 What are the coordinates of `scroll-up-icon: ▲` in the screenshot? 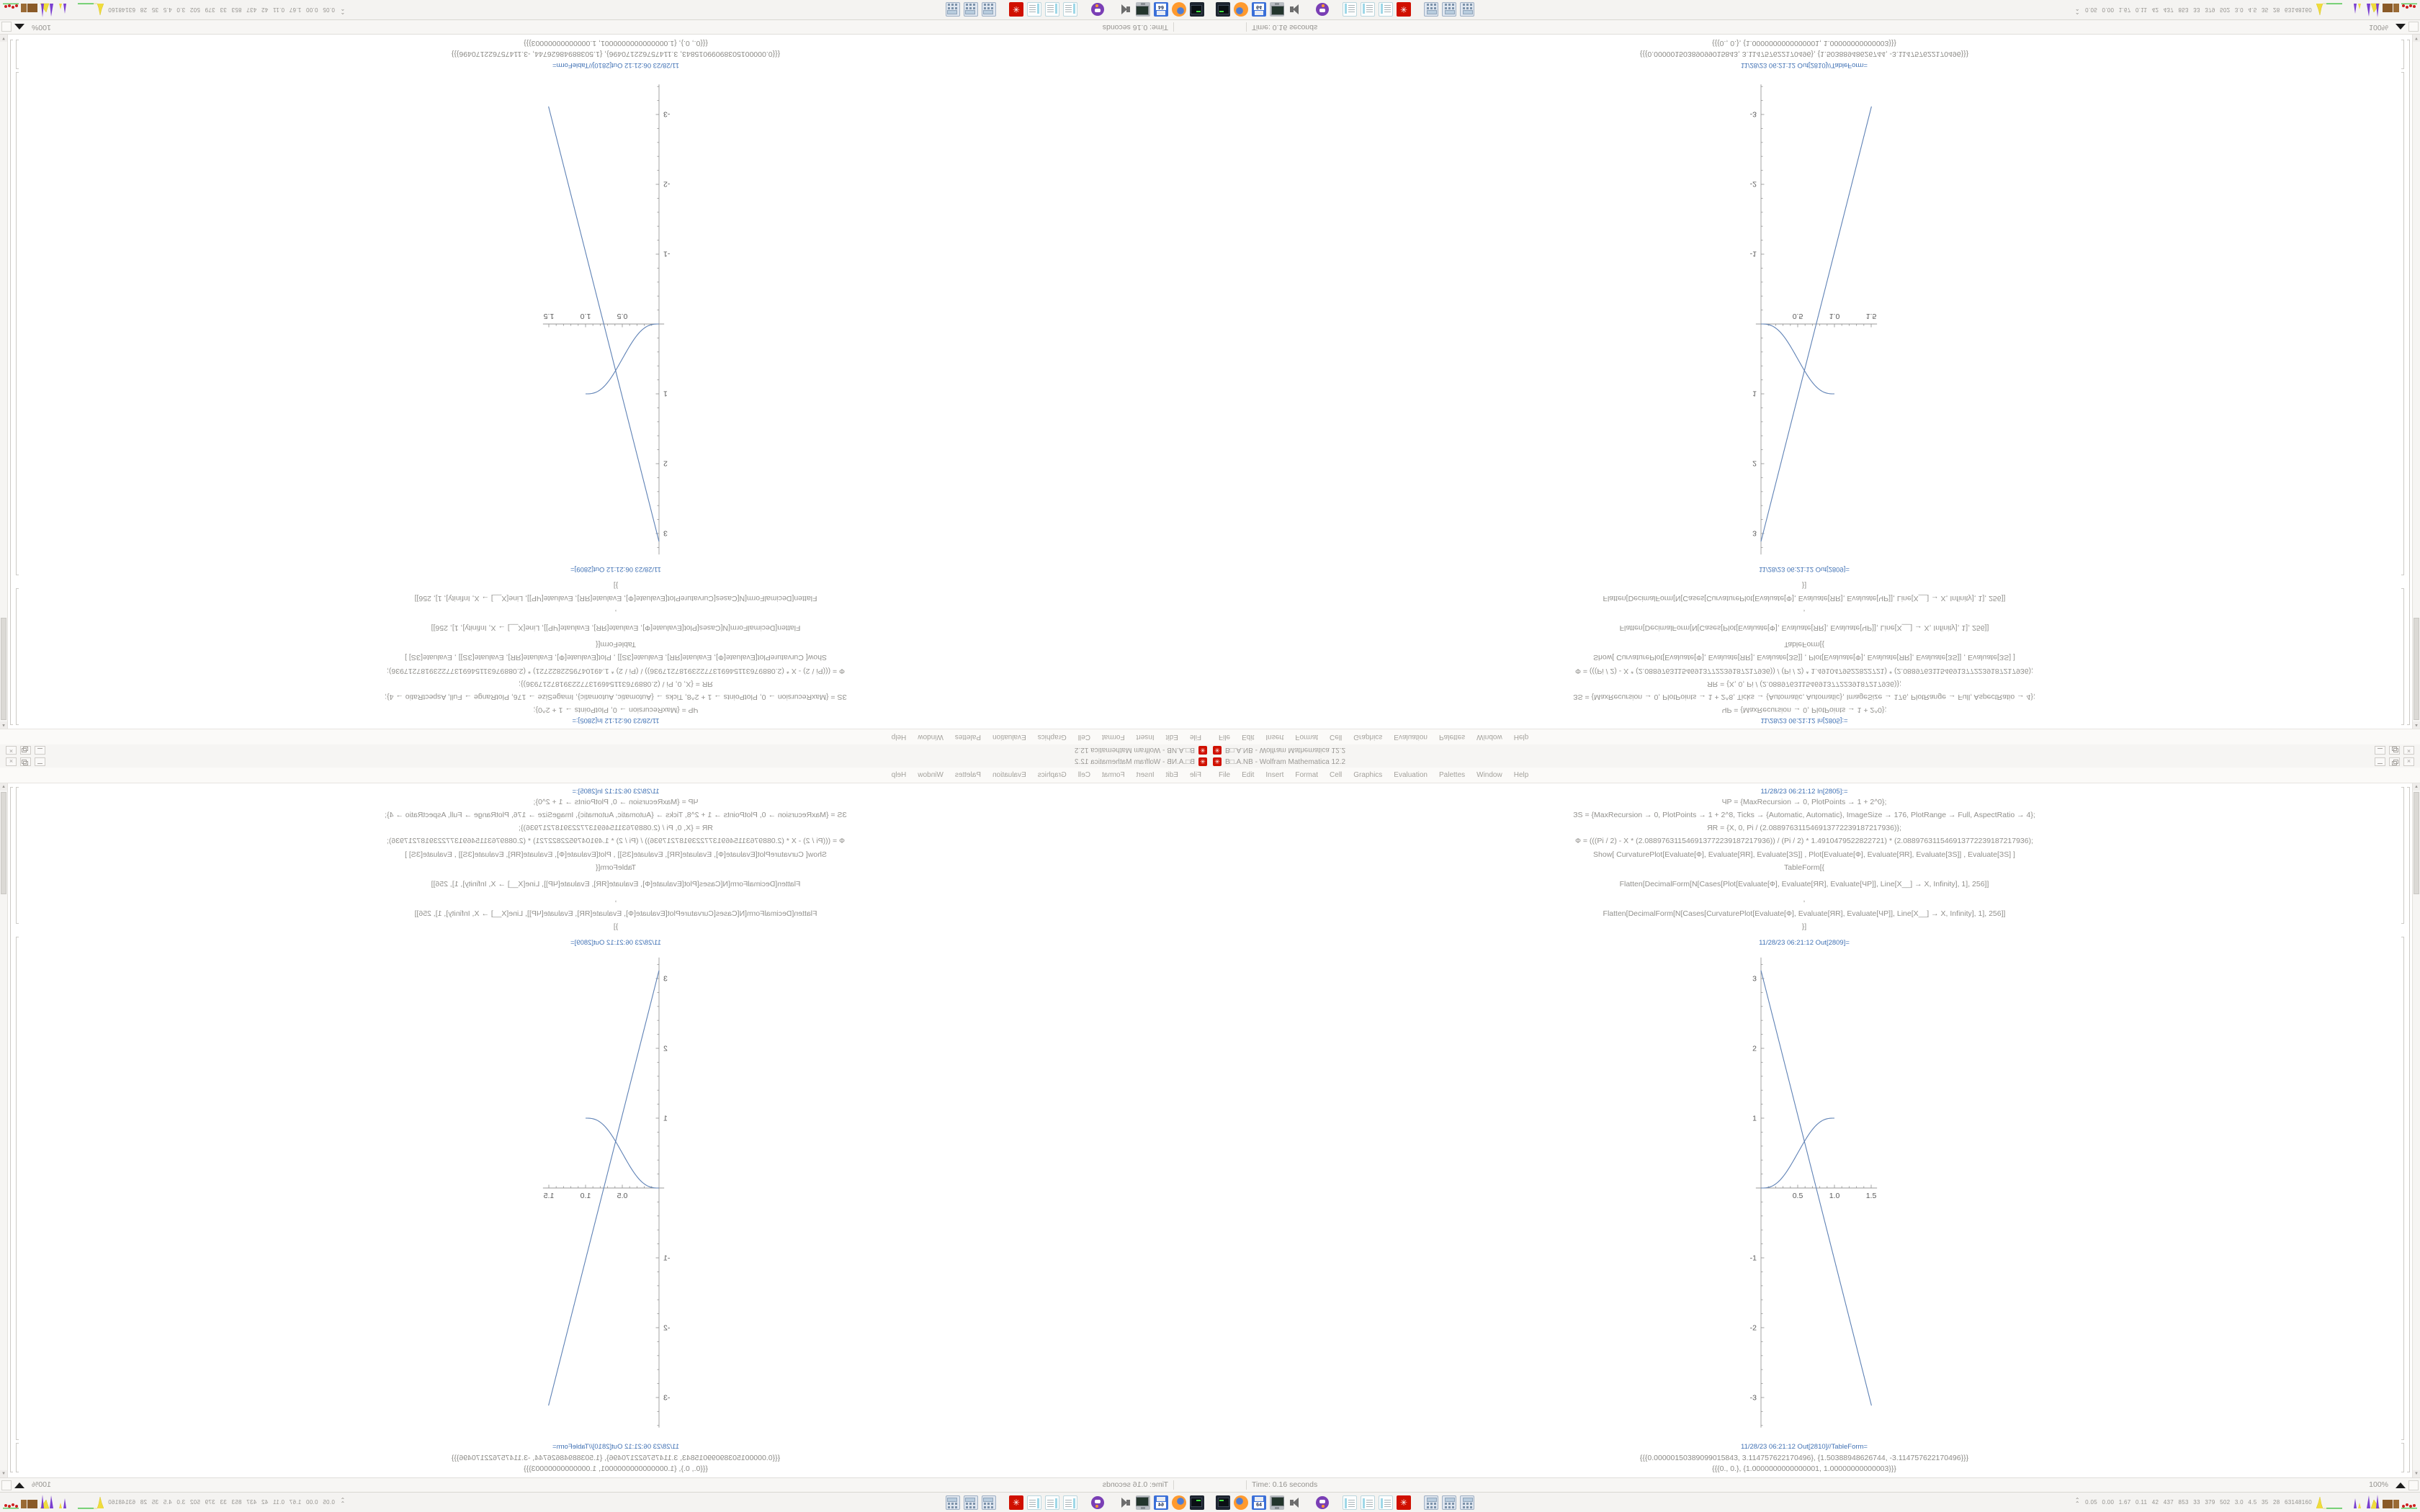 It's located at (2416, 725).